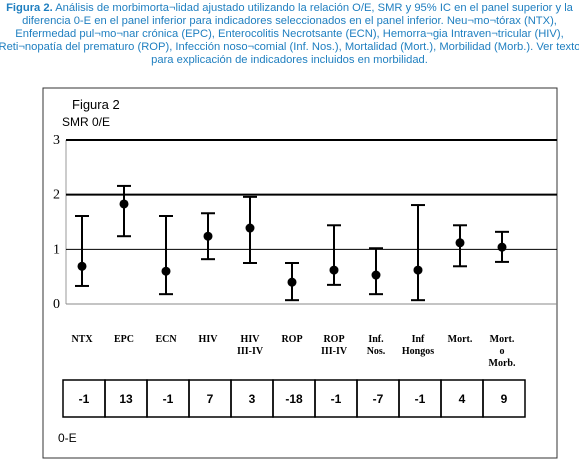  I want to click on x-tick-label: ROP III-IV, so click(334, 345).